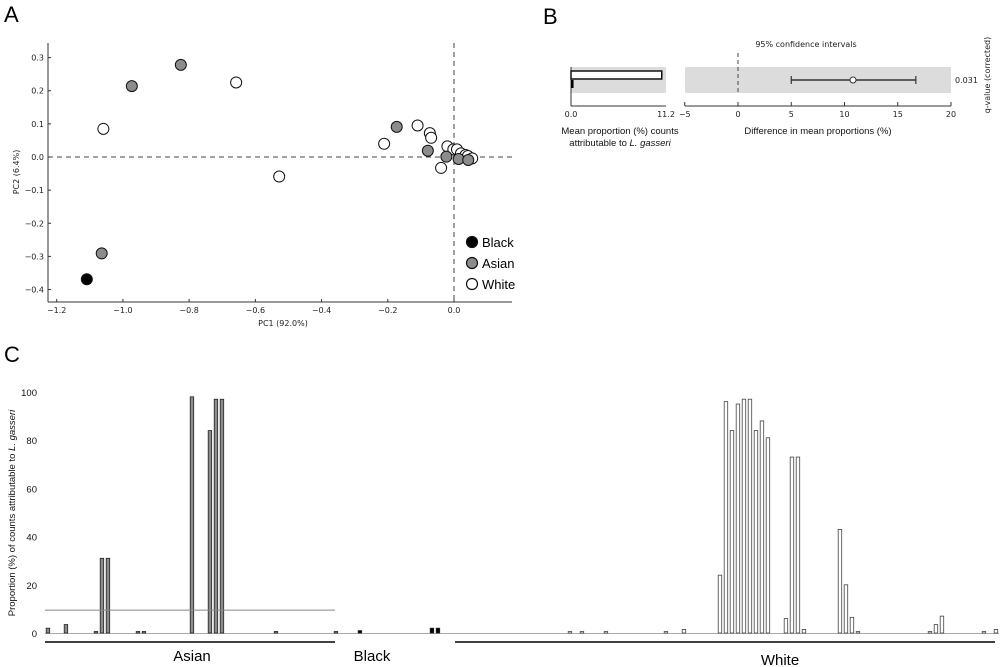 The width and height of the screenshot is (1000, 667). Describe the element at coordinates (86, 279) in the screenshot. I see `point-black` at that location.